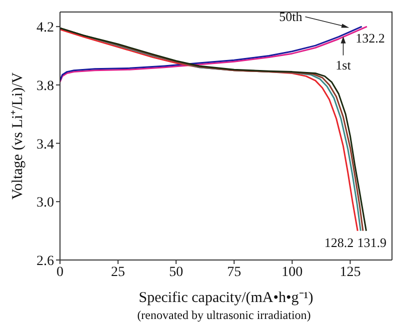  Describe the element at coordinates (118, 272) in the screenshot. I see `x-tick-label: 25` at that location.